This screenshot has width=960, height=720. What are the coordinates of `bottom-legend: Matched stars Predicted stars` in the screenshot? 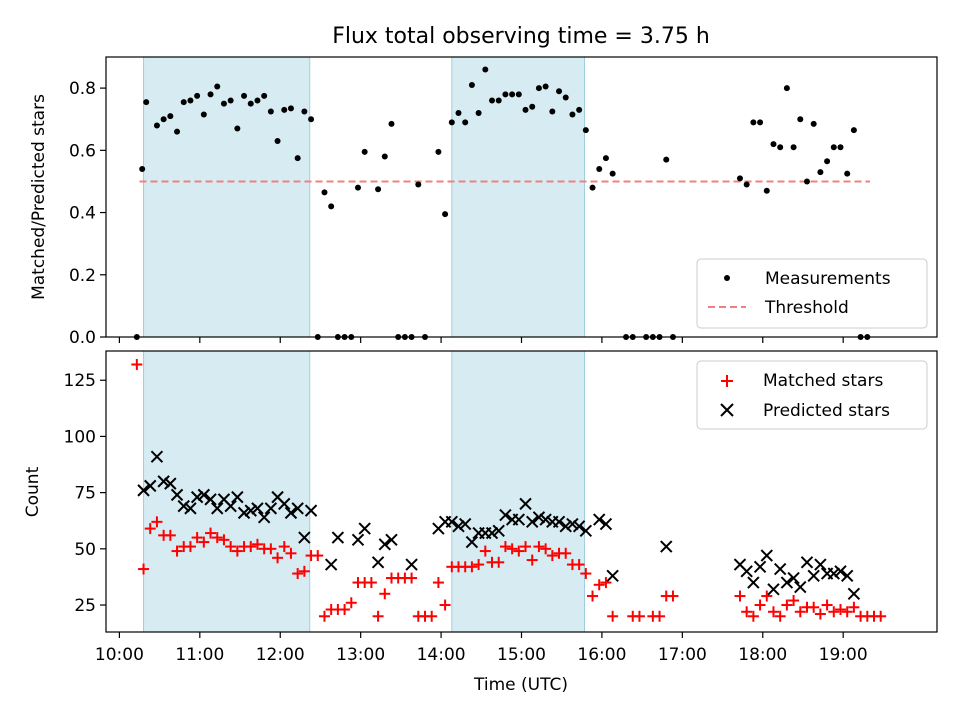 It's located at (812, 395).